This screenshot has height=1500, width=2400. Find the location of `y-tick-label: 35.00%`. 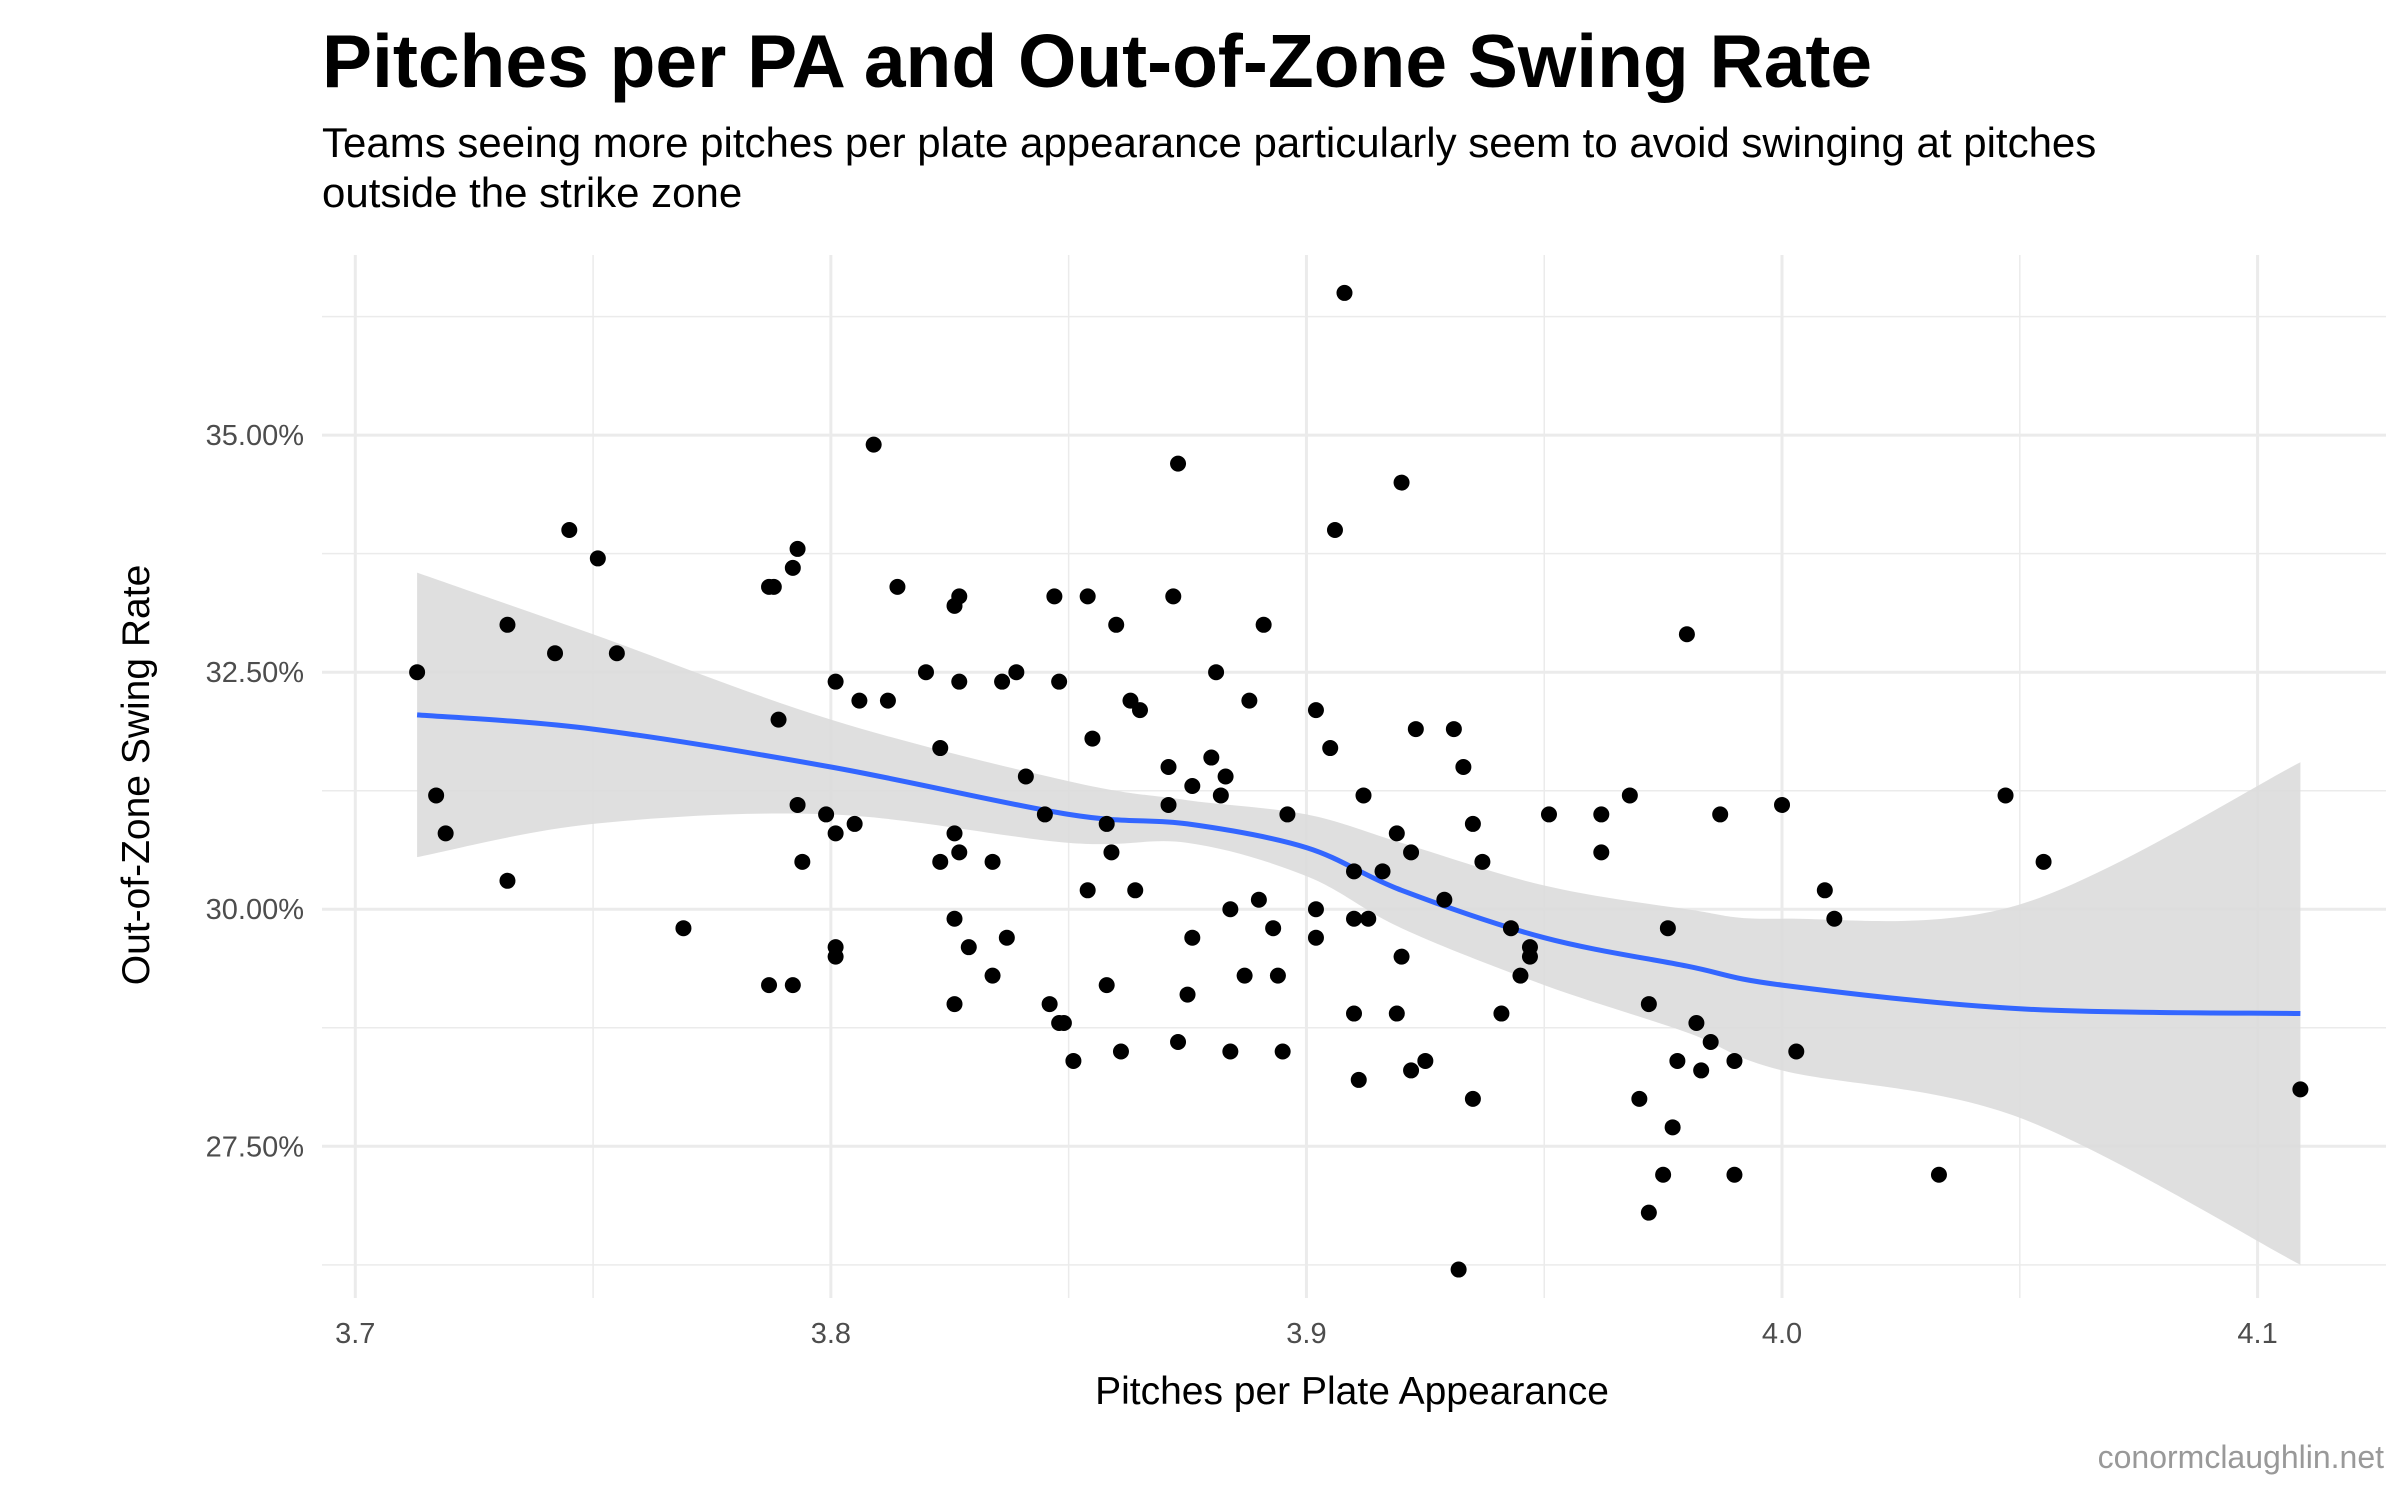

y-tick-label: 35.00% is located at coordinates (255, 436).